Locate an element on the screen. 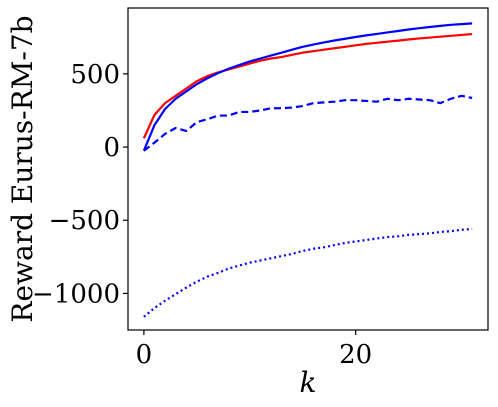 The image size is (498, 407). x-tick-label: 20 is located at coordinates (355, 355).